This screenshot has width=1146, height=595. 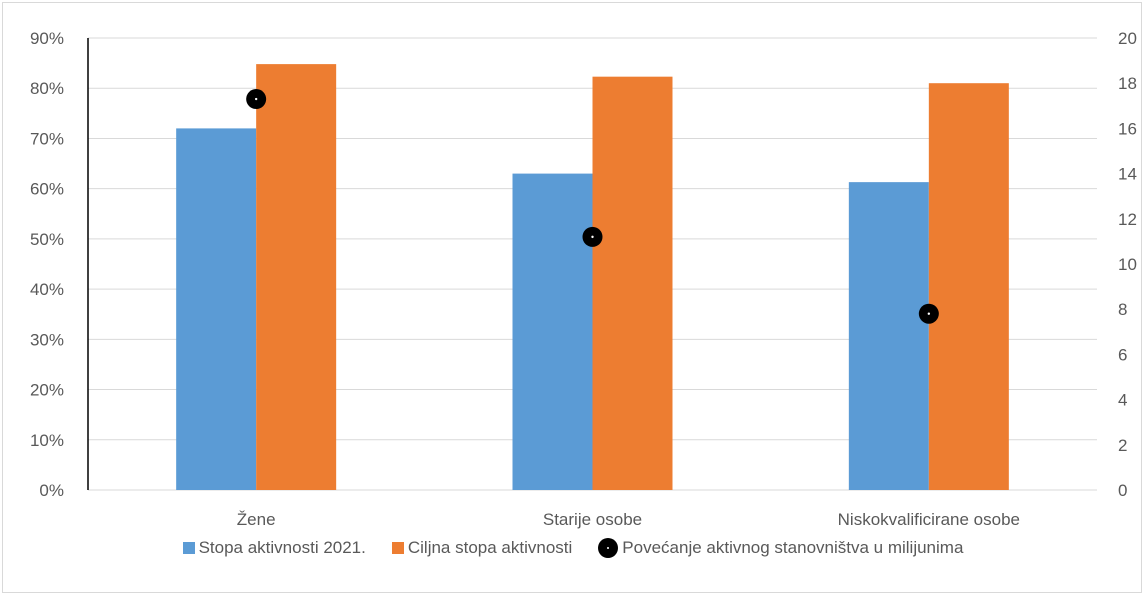 I want to click on right-tick-label: 6, so click(x=1122, y=354).